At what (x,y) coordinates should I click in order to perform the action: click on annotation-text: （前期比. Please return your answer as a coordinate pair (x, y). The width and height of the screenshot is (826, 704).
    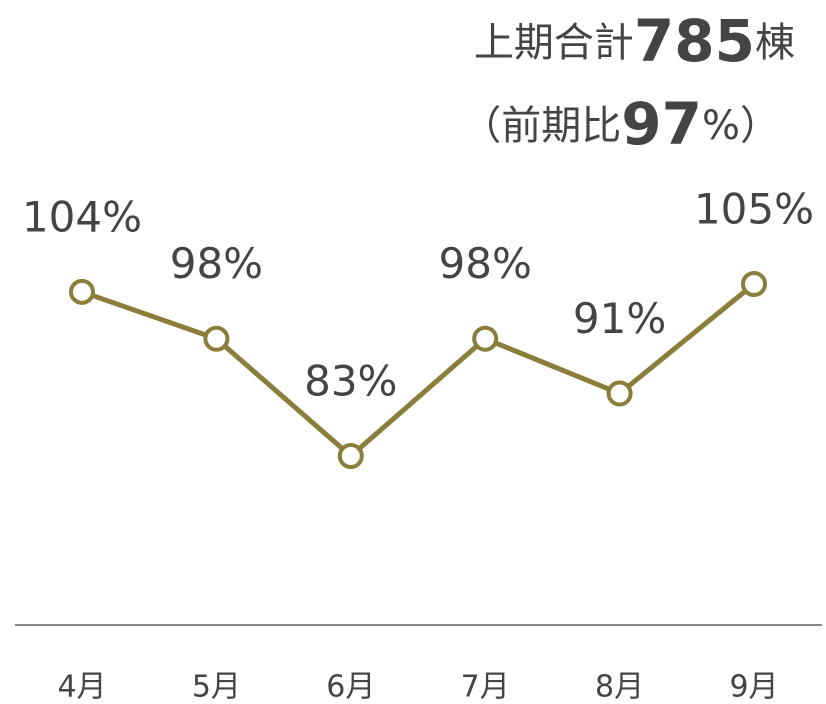
    Looking at the image, I should click on (541, 126).